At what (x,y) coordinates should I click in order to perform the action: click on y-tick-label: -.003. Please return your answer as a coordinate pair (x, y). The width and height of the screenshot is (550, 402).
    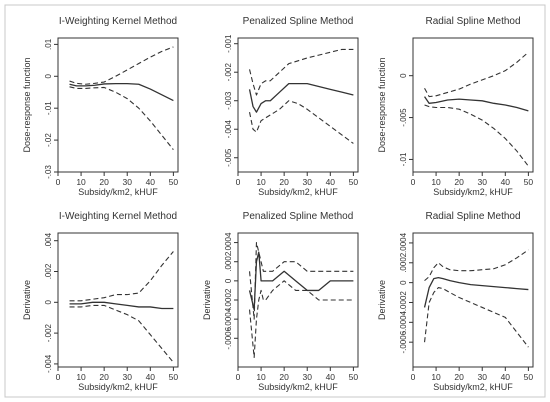
    Looking at the image, I should click on (228, 100).